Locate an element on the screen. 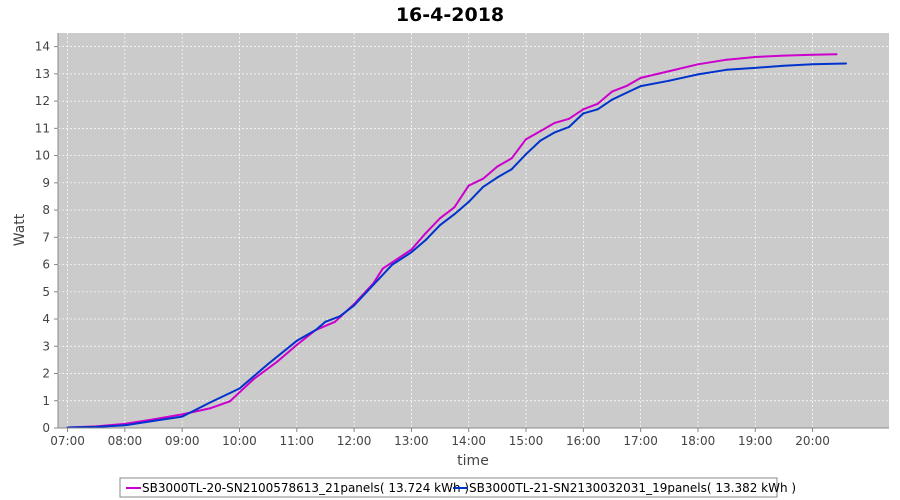 The image size is (900, 500). x-tick-label: 16:00 is located at coordinates (583, 441).